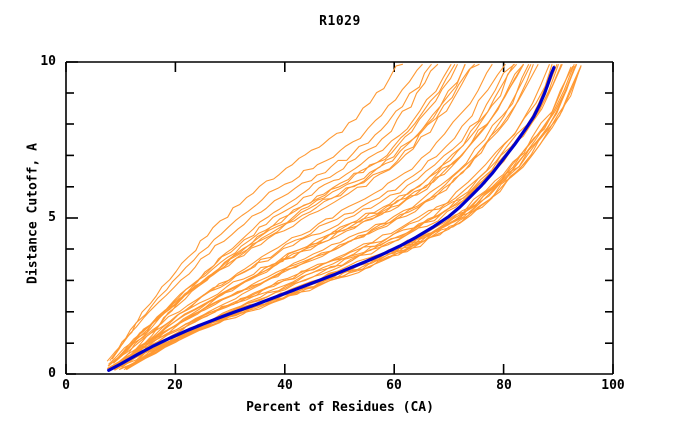  I want to click on page-title: R1029, so click(340, 21).